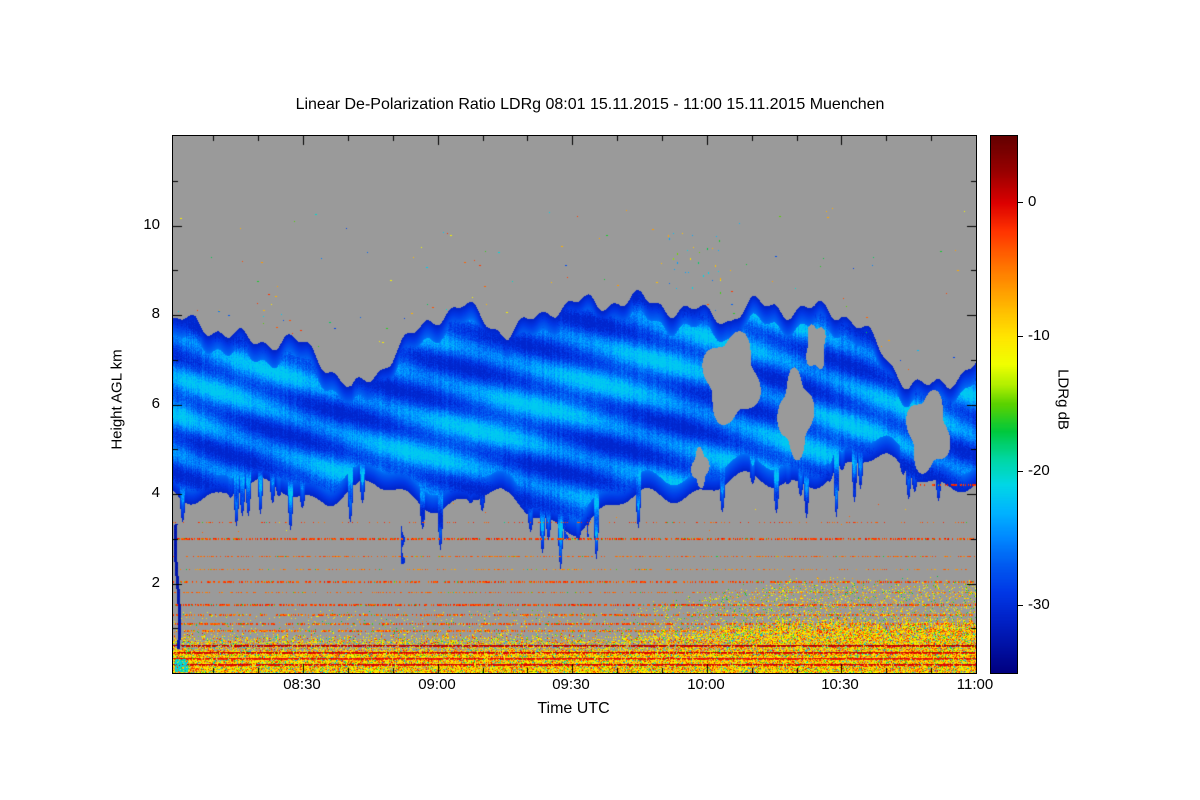 This screenshot has height=800, width=1200. Describe the element at coordinates (571, 684) in the screenshot. I see `x-tick-label: 09:30` at that location.